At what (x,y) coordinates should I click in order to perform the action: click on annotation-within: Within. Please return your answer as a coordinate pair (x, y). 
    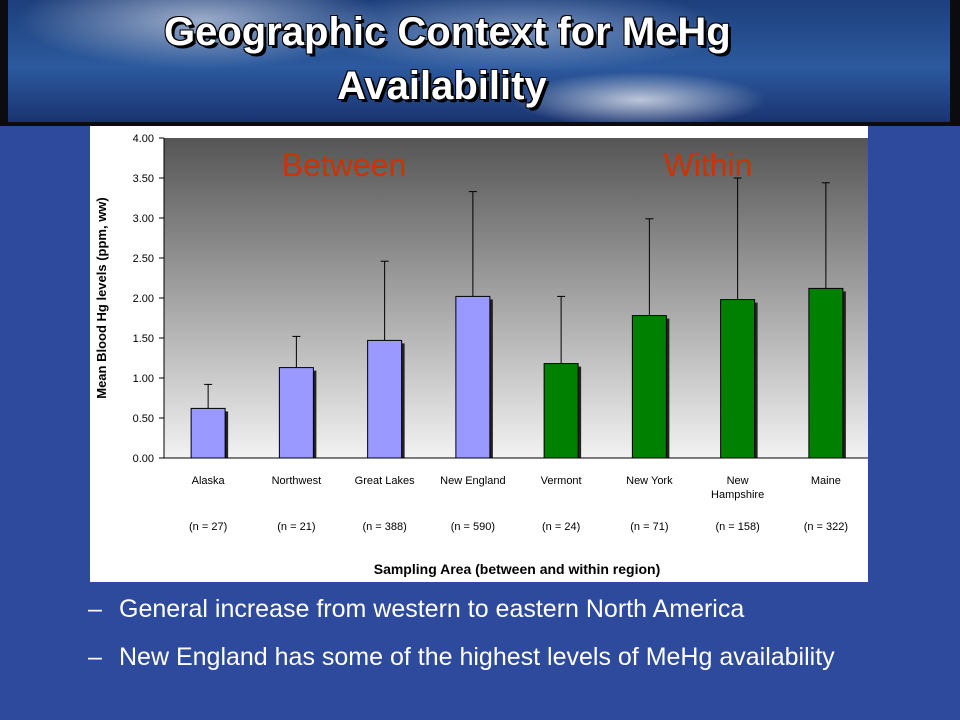
    Looking at the image, I should click on (708, 165).